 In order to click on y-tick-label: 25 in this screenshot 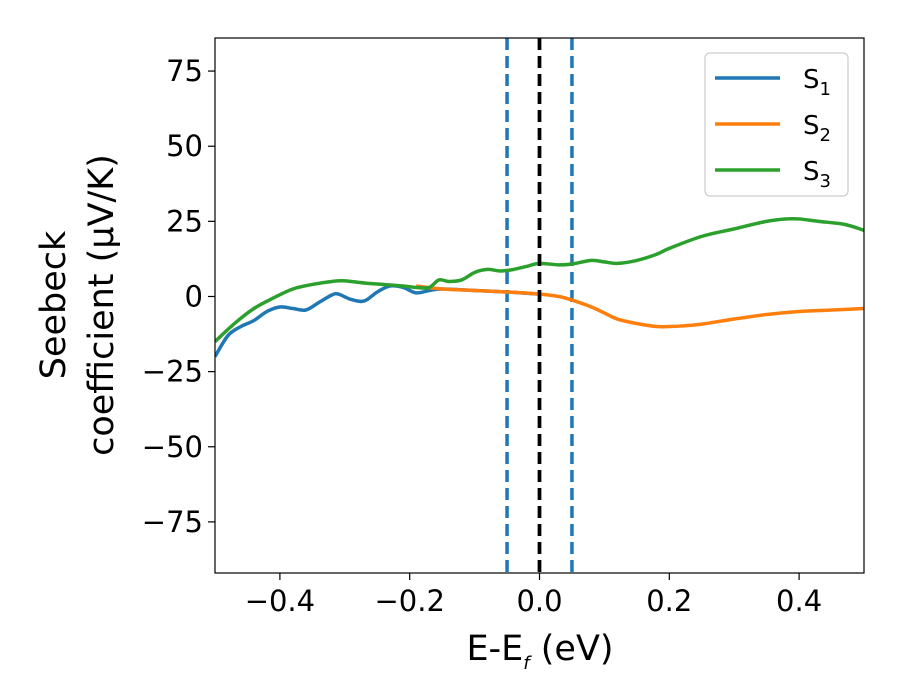, I will do `click(184, 221)`.